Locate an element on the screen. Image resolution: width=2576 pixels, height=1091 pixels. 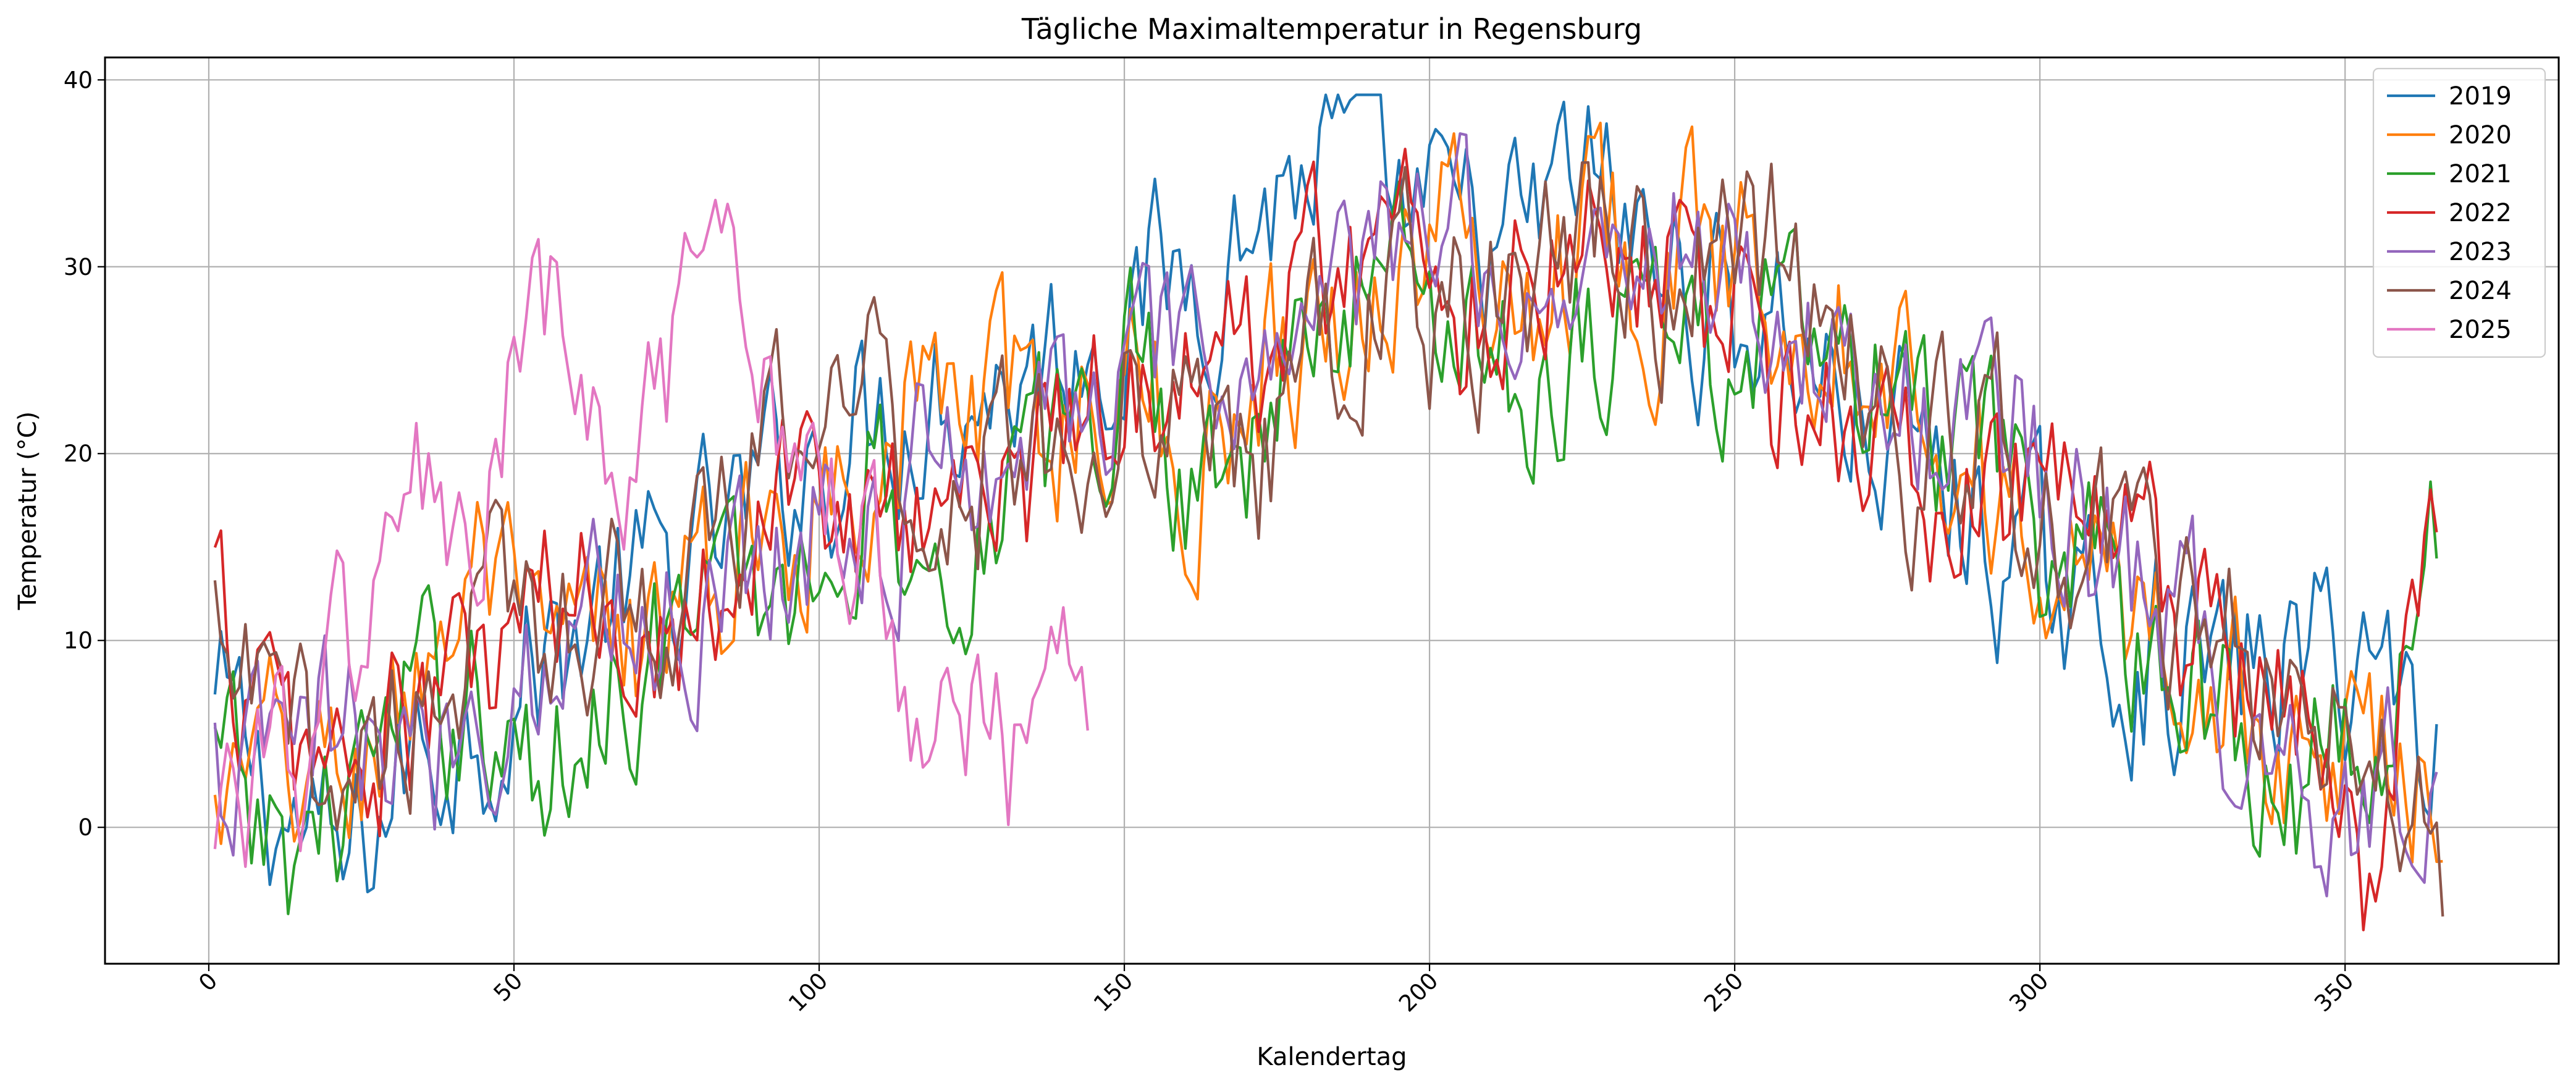
legend-label-2023: 2023 is located at coordinates (2480, 252).